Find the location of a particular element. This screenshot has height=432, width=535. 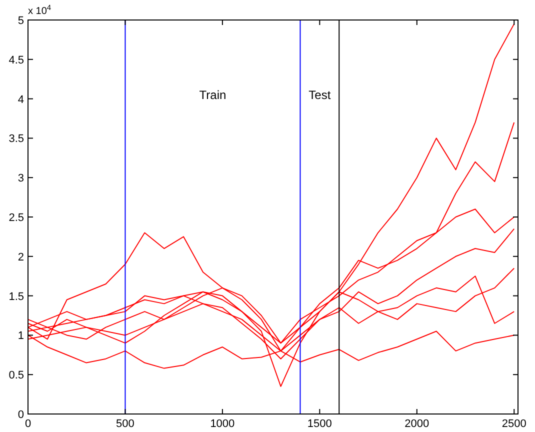

y-tick-label: 1 is located at coordinates (21, 336).